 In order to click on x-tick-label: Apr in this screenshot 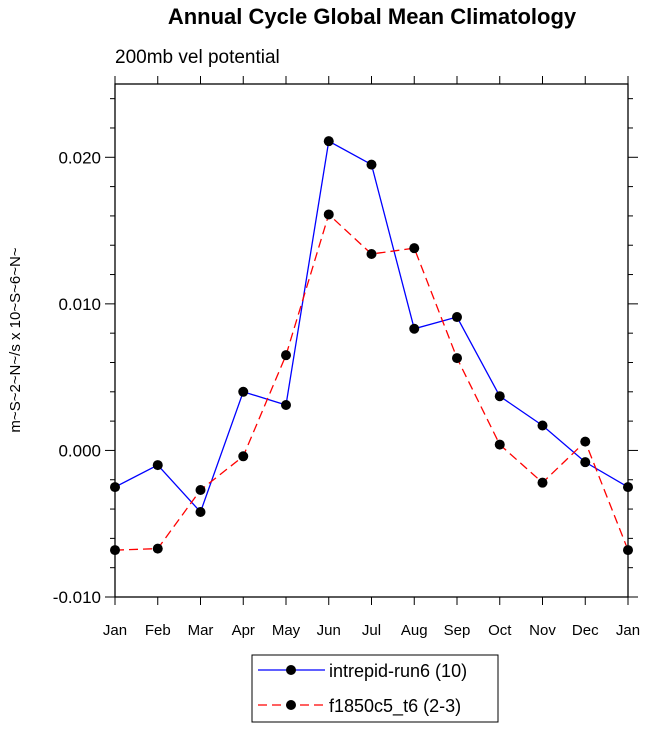, I will do `click(243, 630)`.